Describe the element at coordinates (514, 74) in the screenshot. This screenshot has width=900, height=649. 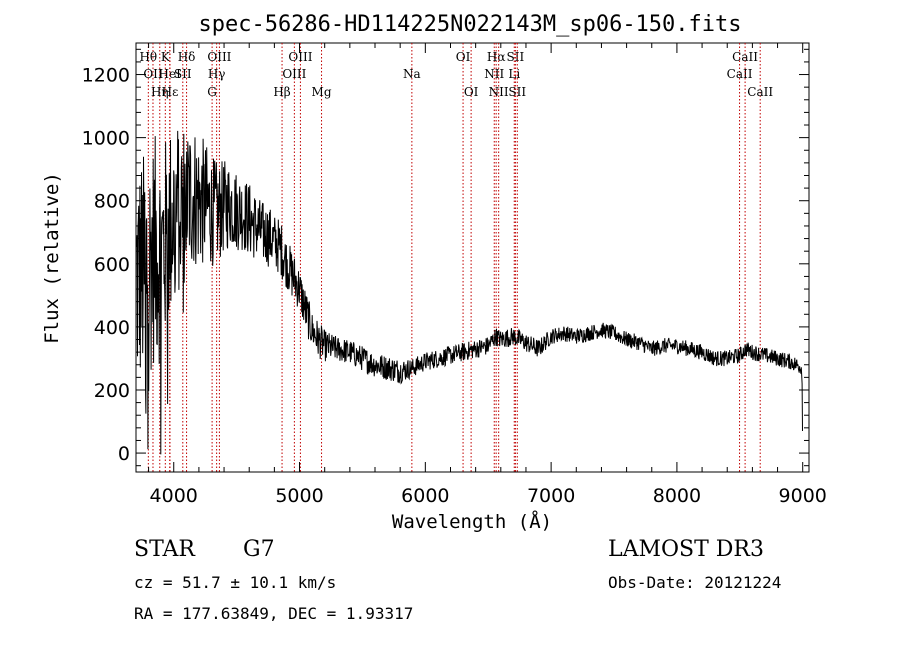
I see `line-marker-label: Li` at that location.